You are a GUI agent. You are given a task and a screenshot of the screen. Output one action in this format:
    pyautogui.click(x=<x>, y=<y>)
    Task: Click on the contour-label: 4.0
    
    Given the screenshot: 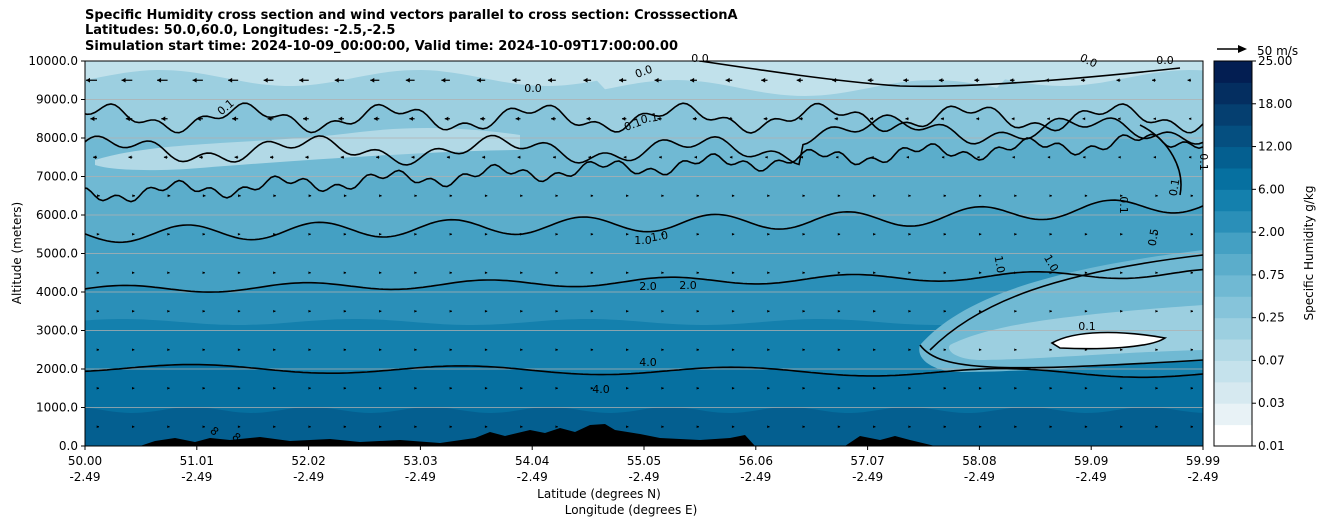 What is the action you would take?
    pyautogui.click(x=648, y=362)
    